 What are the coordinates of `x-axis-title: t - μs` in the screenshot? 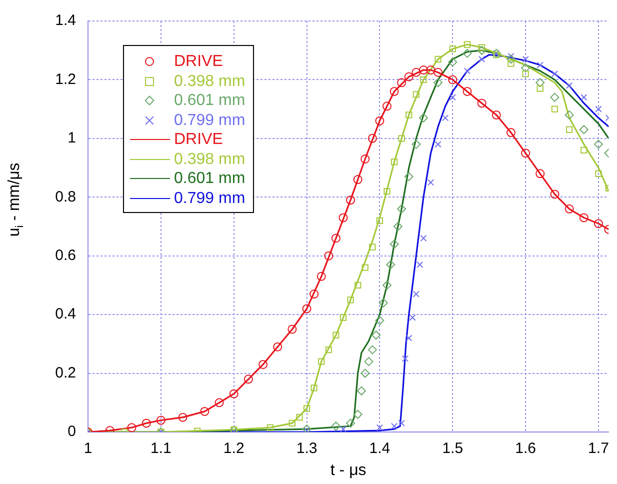 It's located at (348, 470).